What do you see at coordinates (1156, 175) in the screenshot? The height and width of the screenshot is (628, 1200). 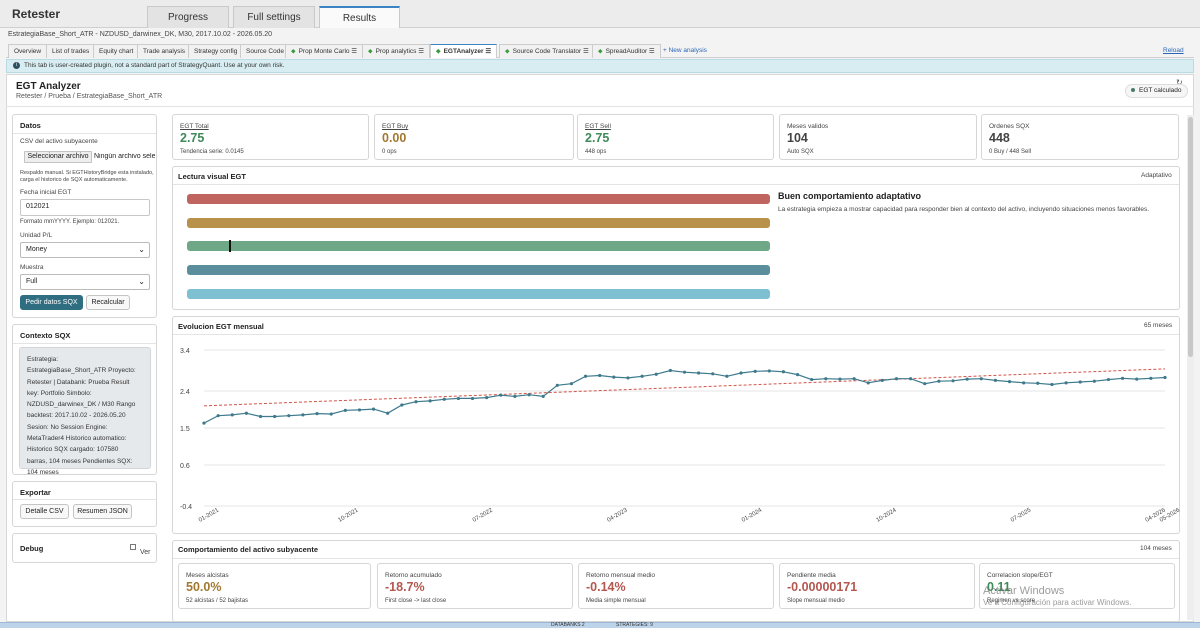 I see `lectura-tag: Adaptativo` at bounding box center [1156, 175].